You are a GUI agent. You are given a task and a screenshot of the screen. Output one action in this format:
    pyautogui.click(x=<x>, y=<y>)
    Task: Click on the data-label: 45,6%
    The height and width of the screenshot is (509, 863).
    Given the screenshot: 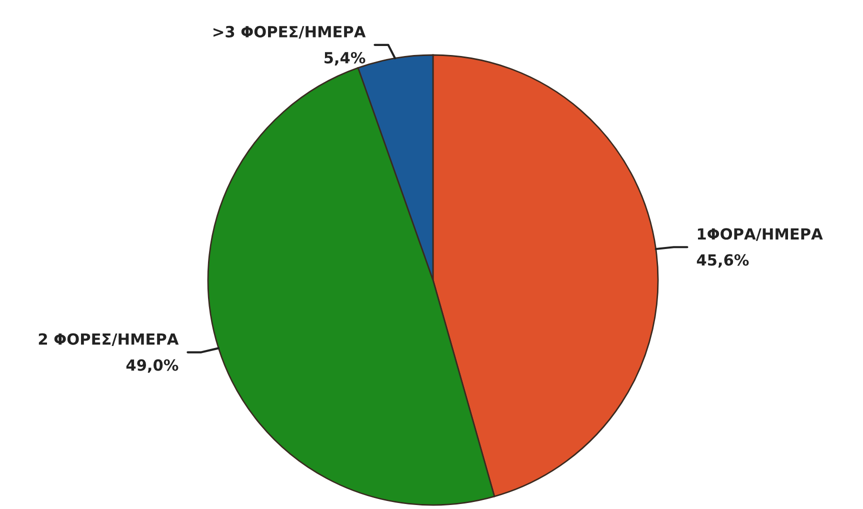 What is the action you would take?
    pyautogui.click(x=722, y=261)
    